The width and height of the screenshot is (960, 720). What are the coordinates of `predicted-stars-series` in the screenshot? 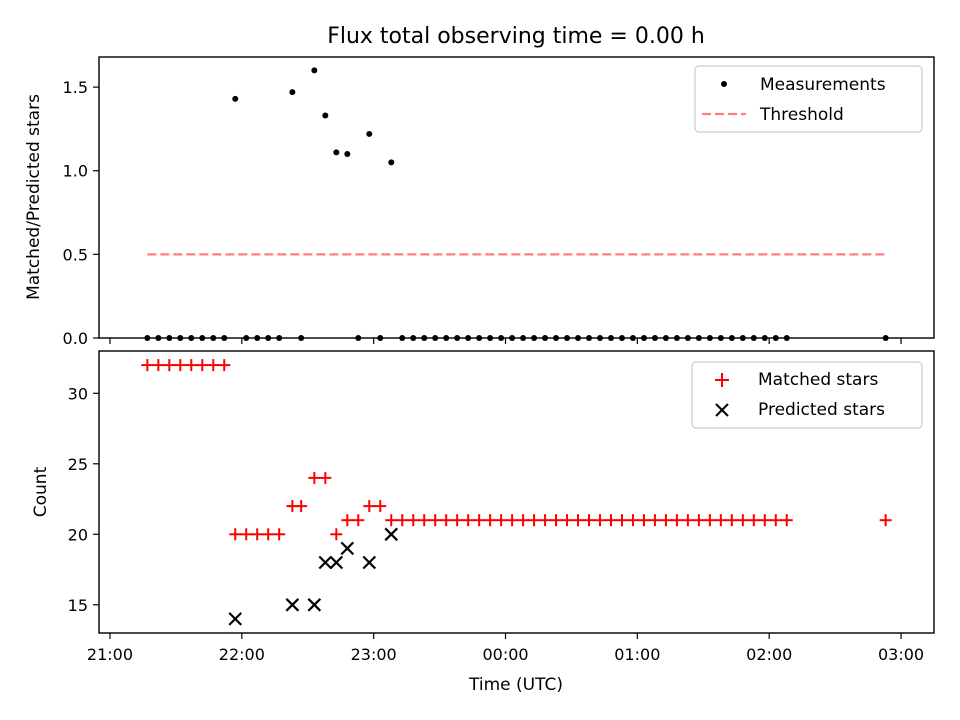 It's located at (313, 576).